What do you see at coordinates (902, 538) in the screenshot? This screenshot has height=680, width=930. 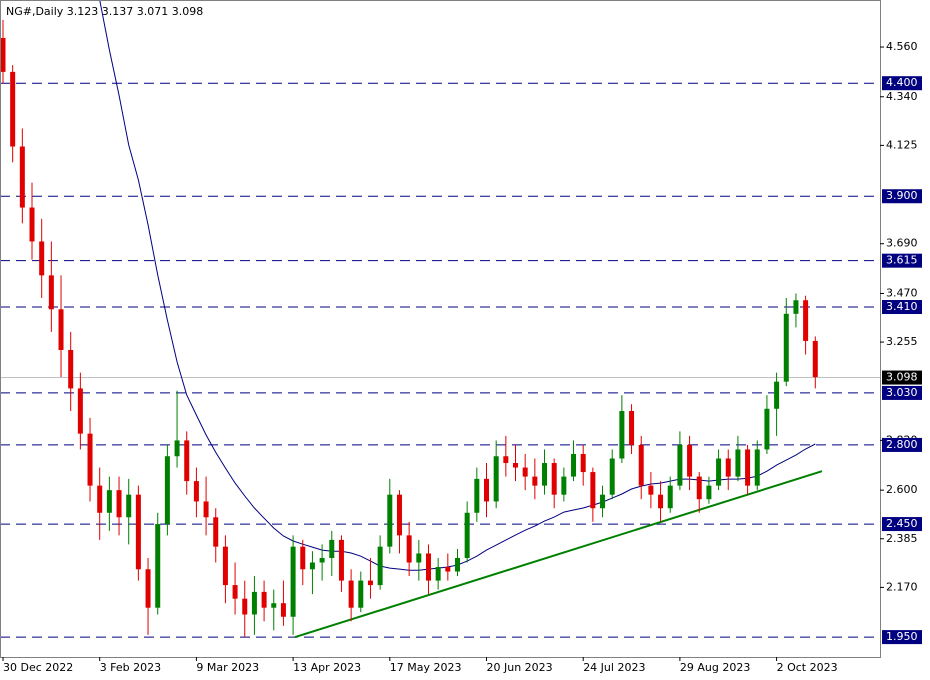 I see `y-tick-label: 2.385` at bounding box center [902, 538].